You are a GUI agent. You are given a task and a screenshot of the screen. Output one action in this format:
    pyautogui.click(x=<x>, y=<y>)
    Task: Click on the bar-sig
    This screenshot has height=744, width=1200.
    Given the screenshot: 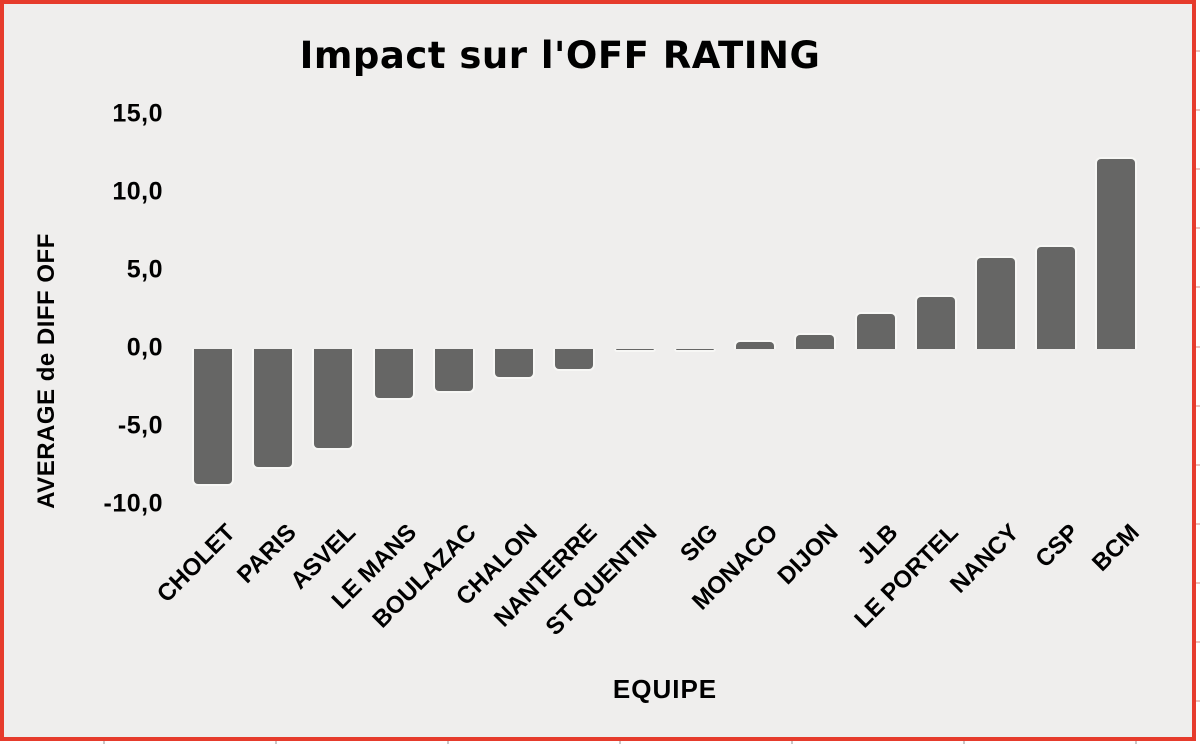 What is the action you would take?
    pyautogui.click(x=694, y=351)
    